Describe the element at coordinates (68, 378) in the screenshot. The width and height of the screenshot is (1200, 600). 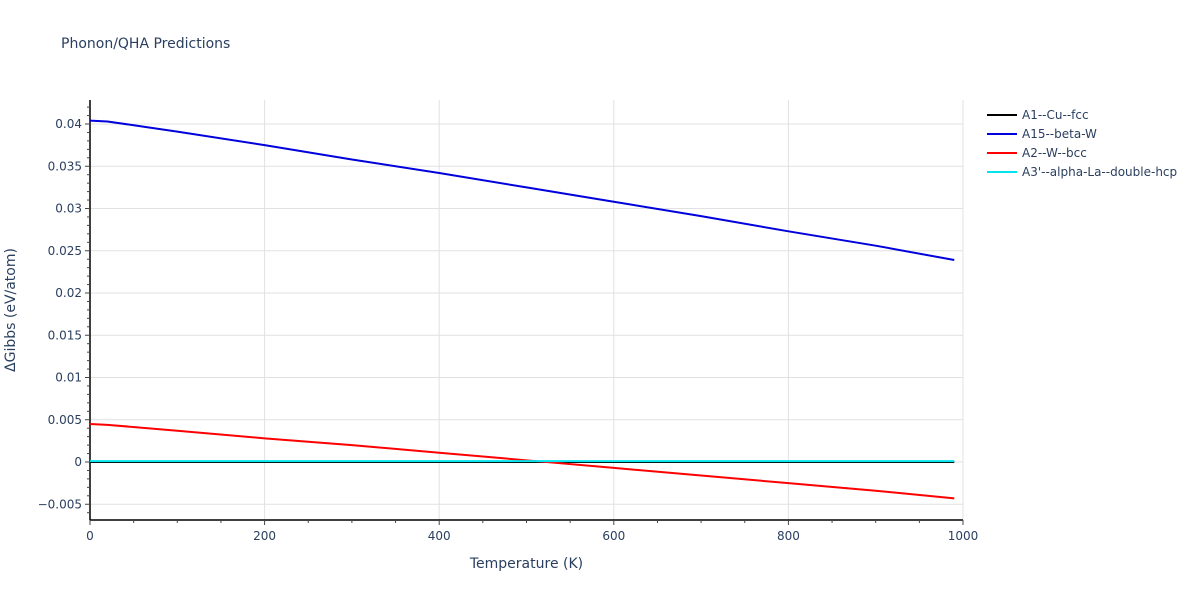
I see `y-tick-label: 0.01` at that location.